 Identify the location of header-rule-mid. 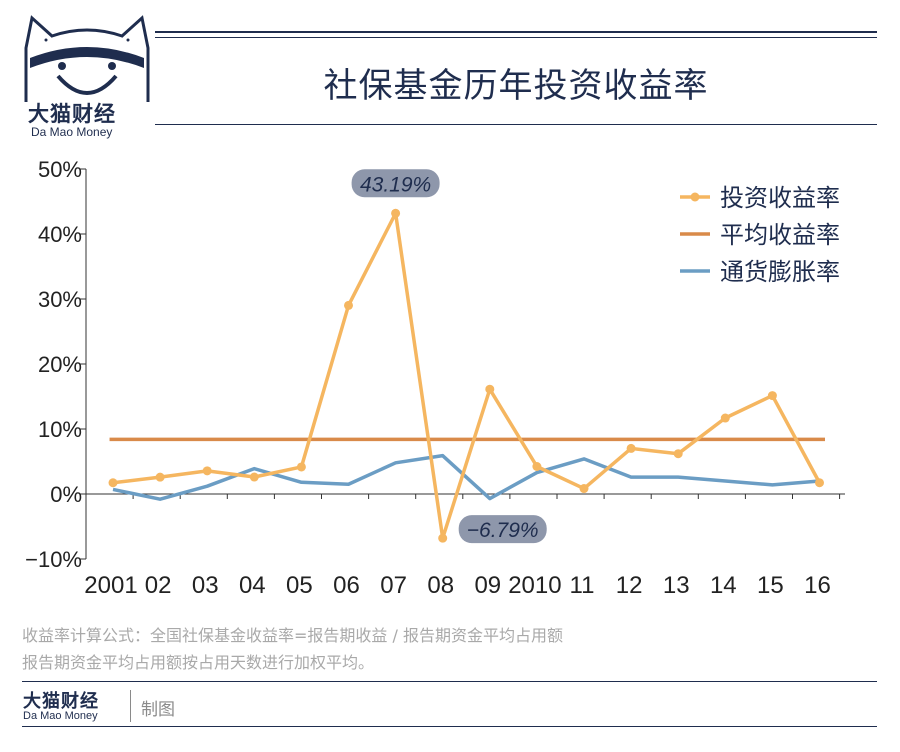
(516, 37).